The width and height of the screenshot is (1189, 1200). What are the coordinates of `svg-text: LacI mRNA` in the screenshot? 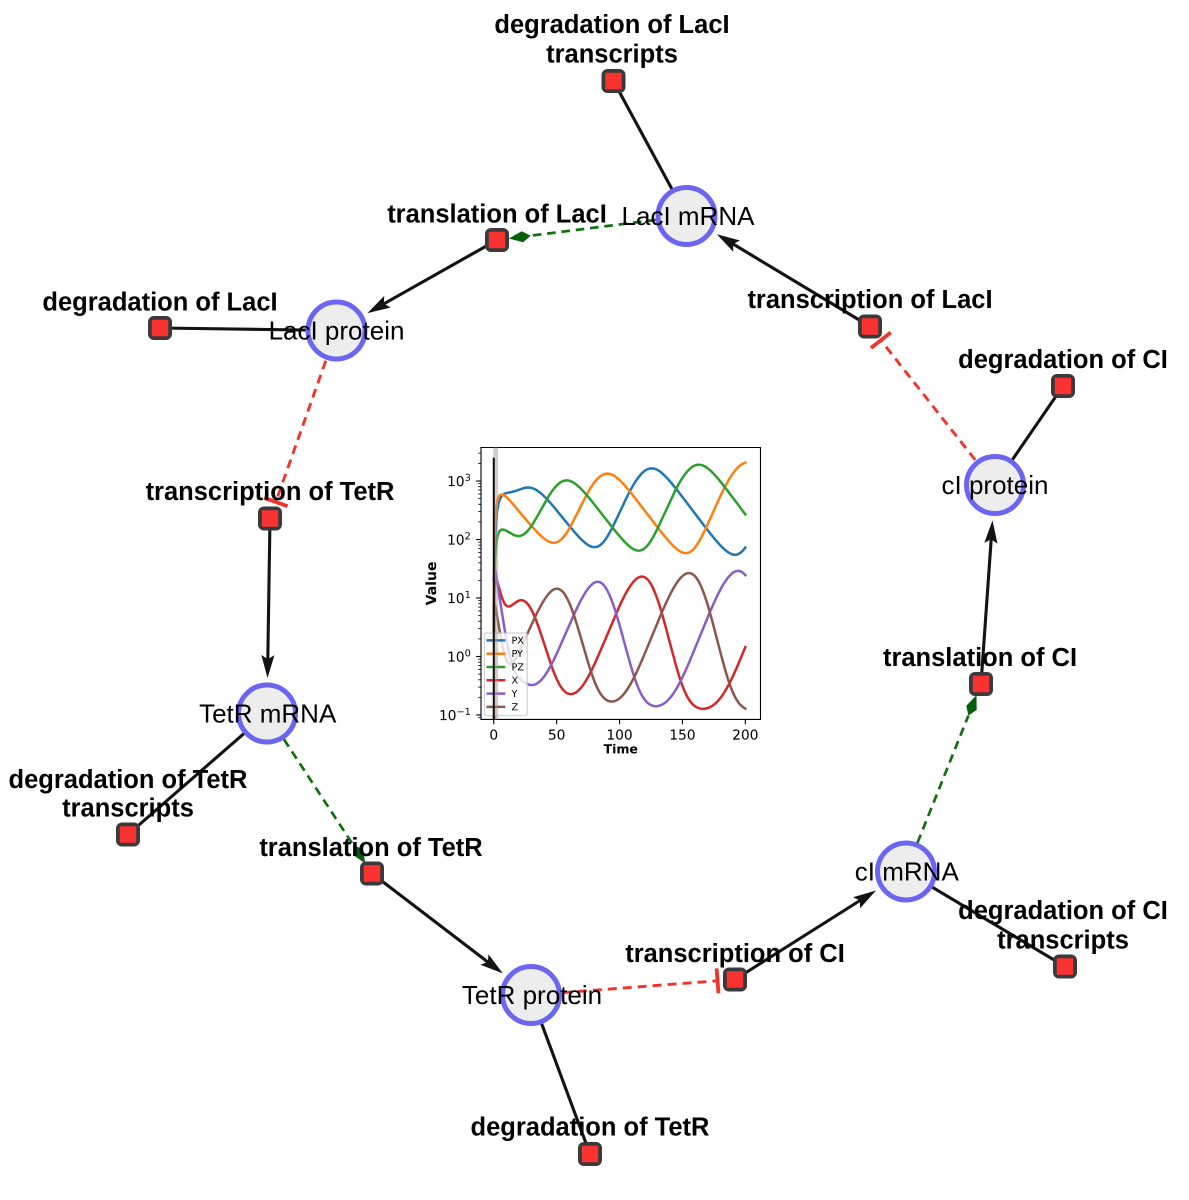 It's located at (689, 216).